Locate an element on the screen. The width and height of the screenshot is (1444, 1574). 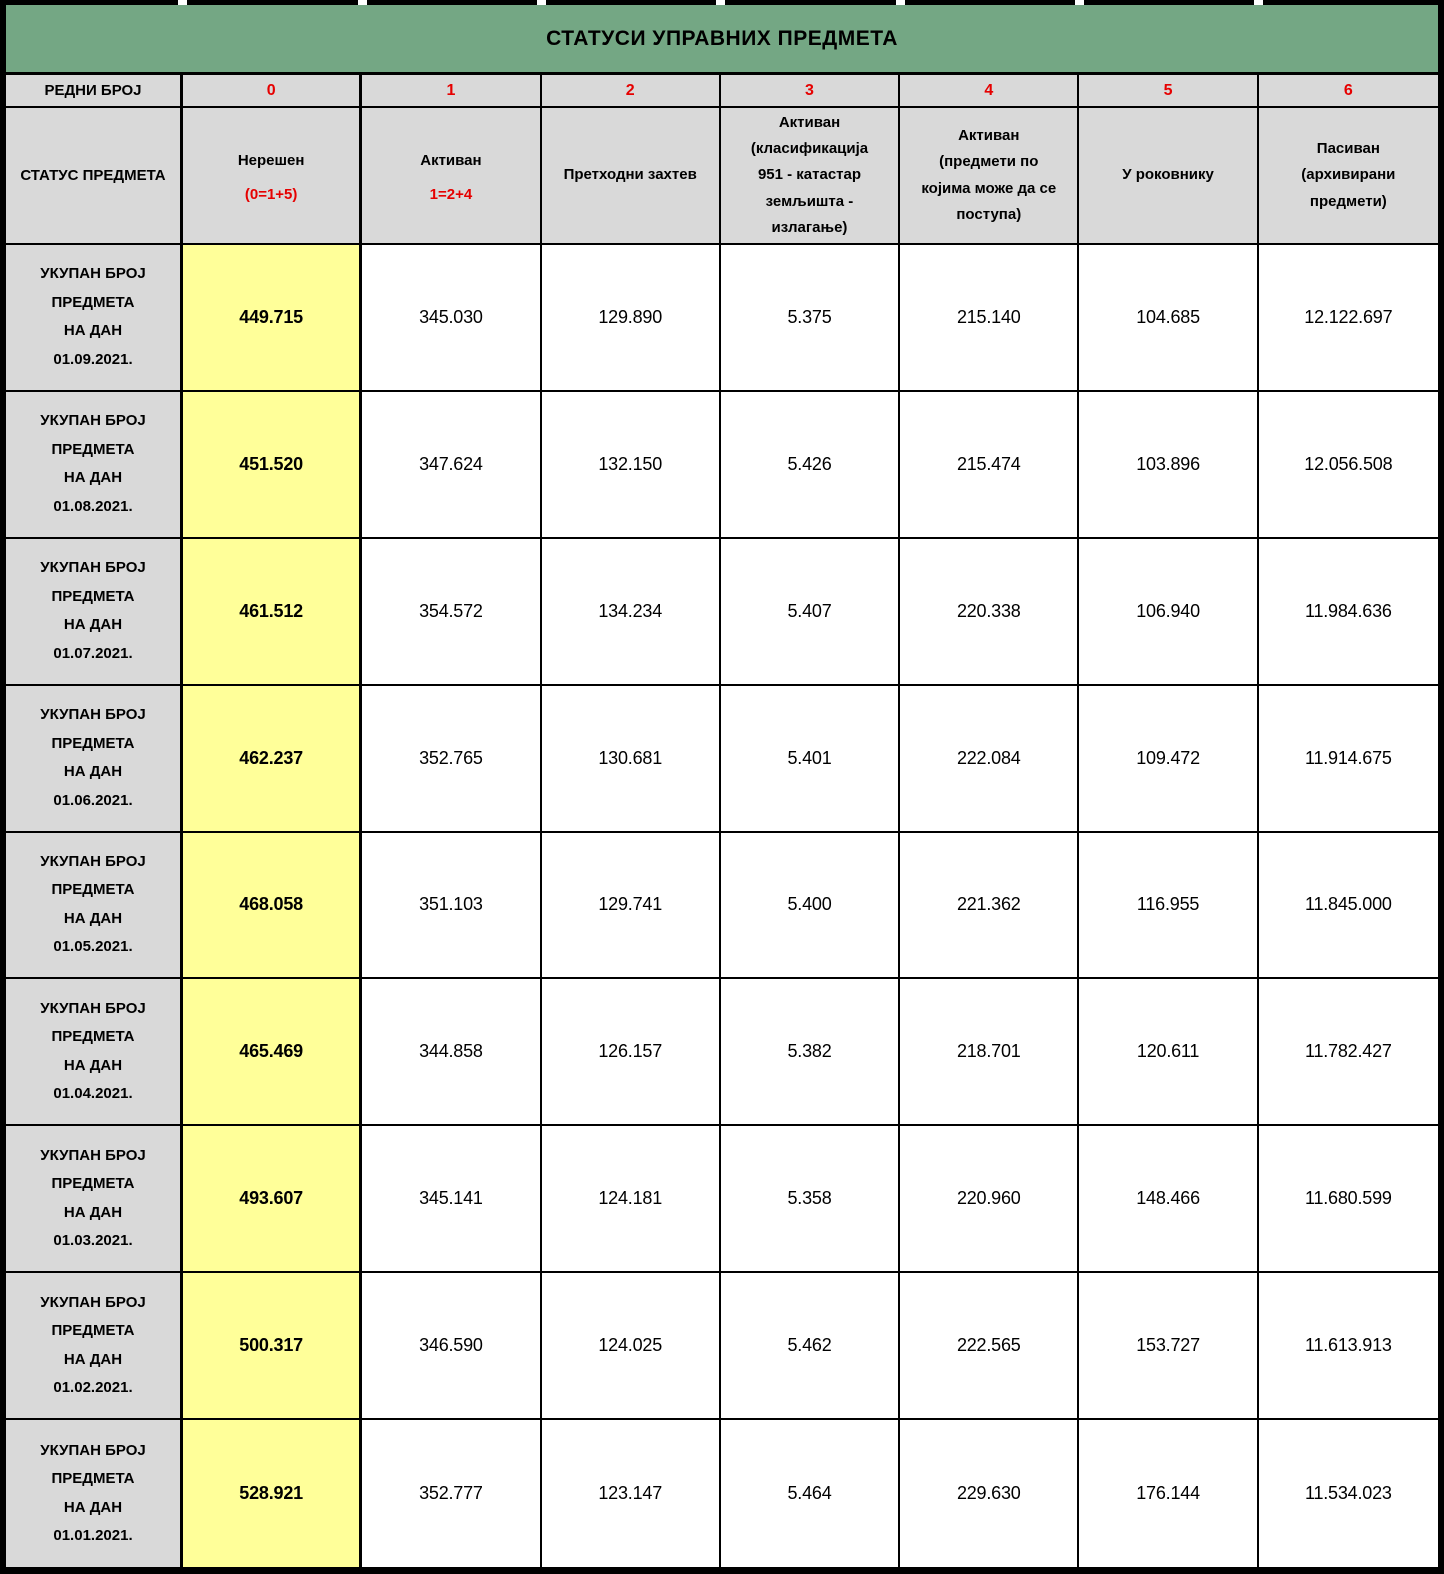
column-header-pasivan: Пасиван (архивирани предмети) is located at coordinates (1348, 176).